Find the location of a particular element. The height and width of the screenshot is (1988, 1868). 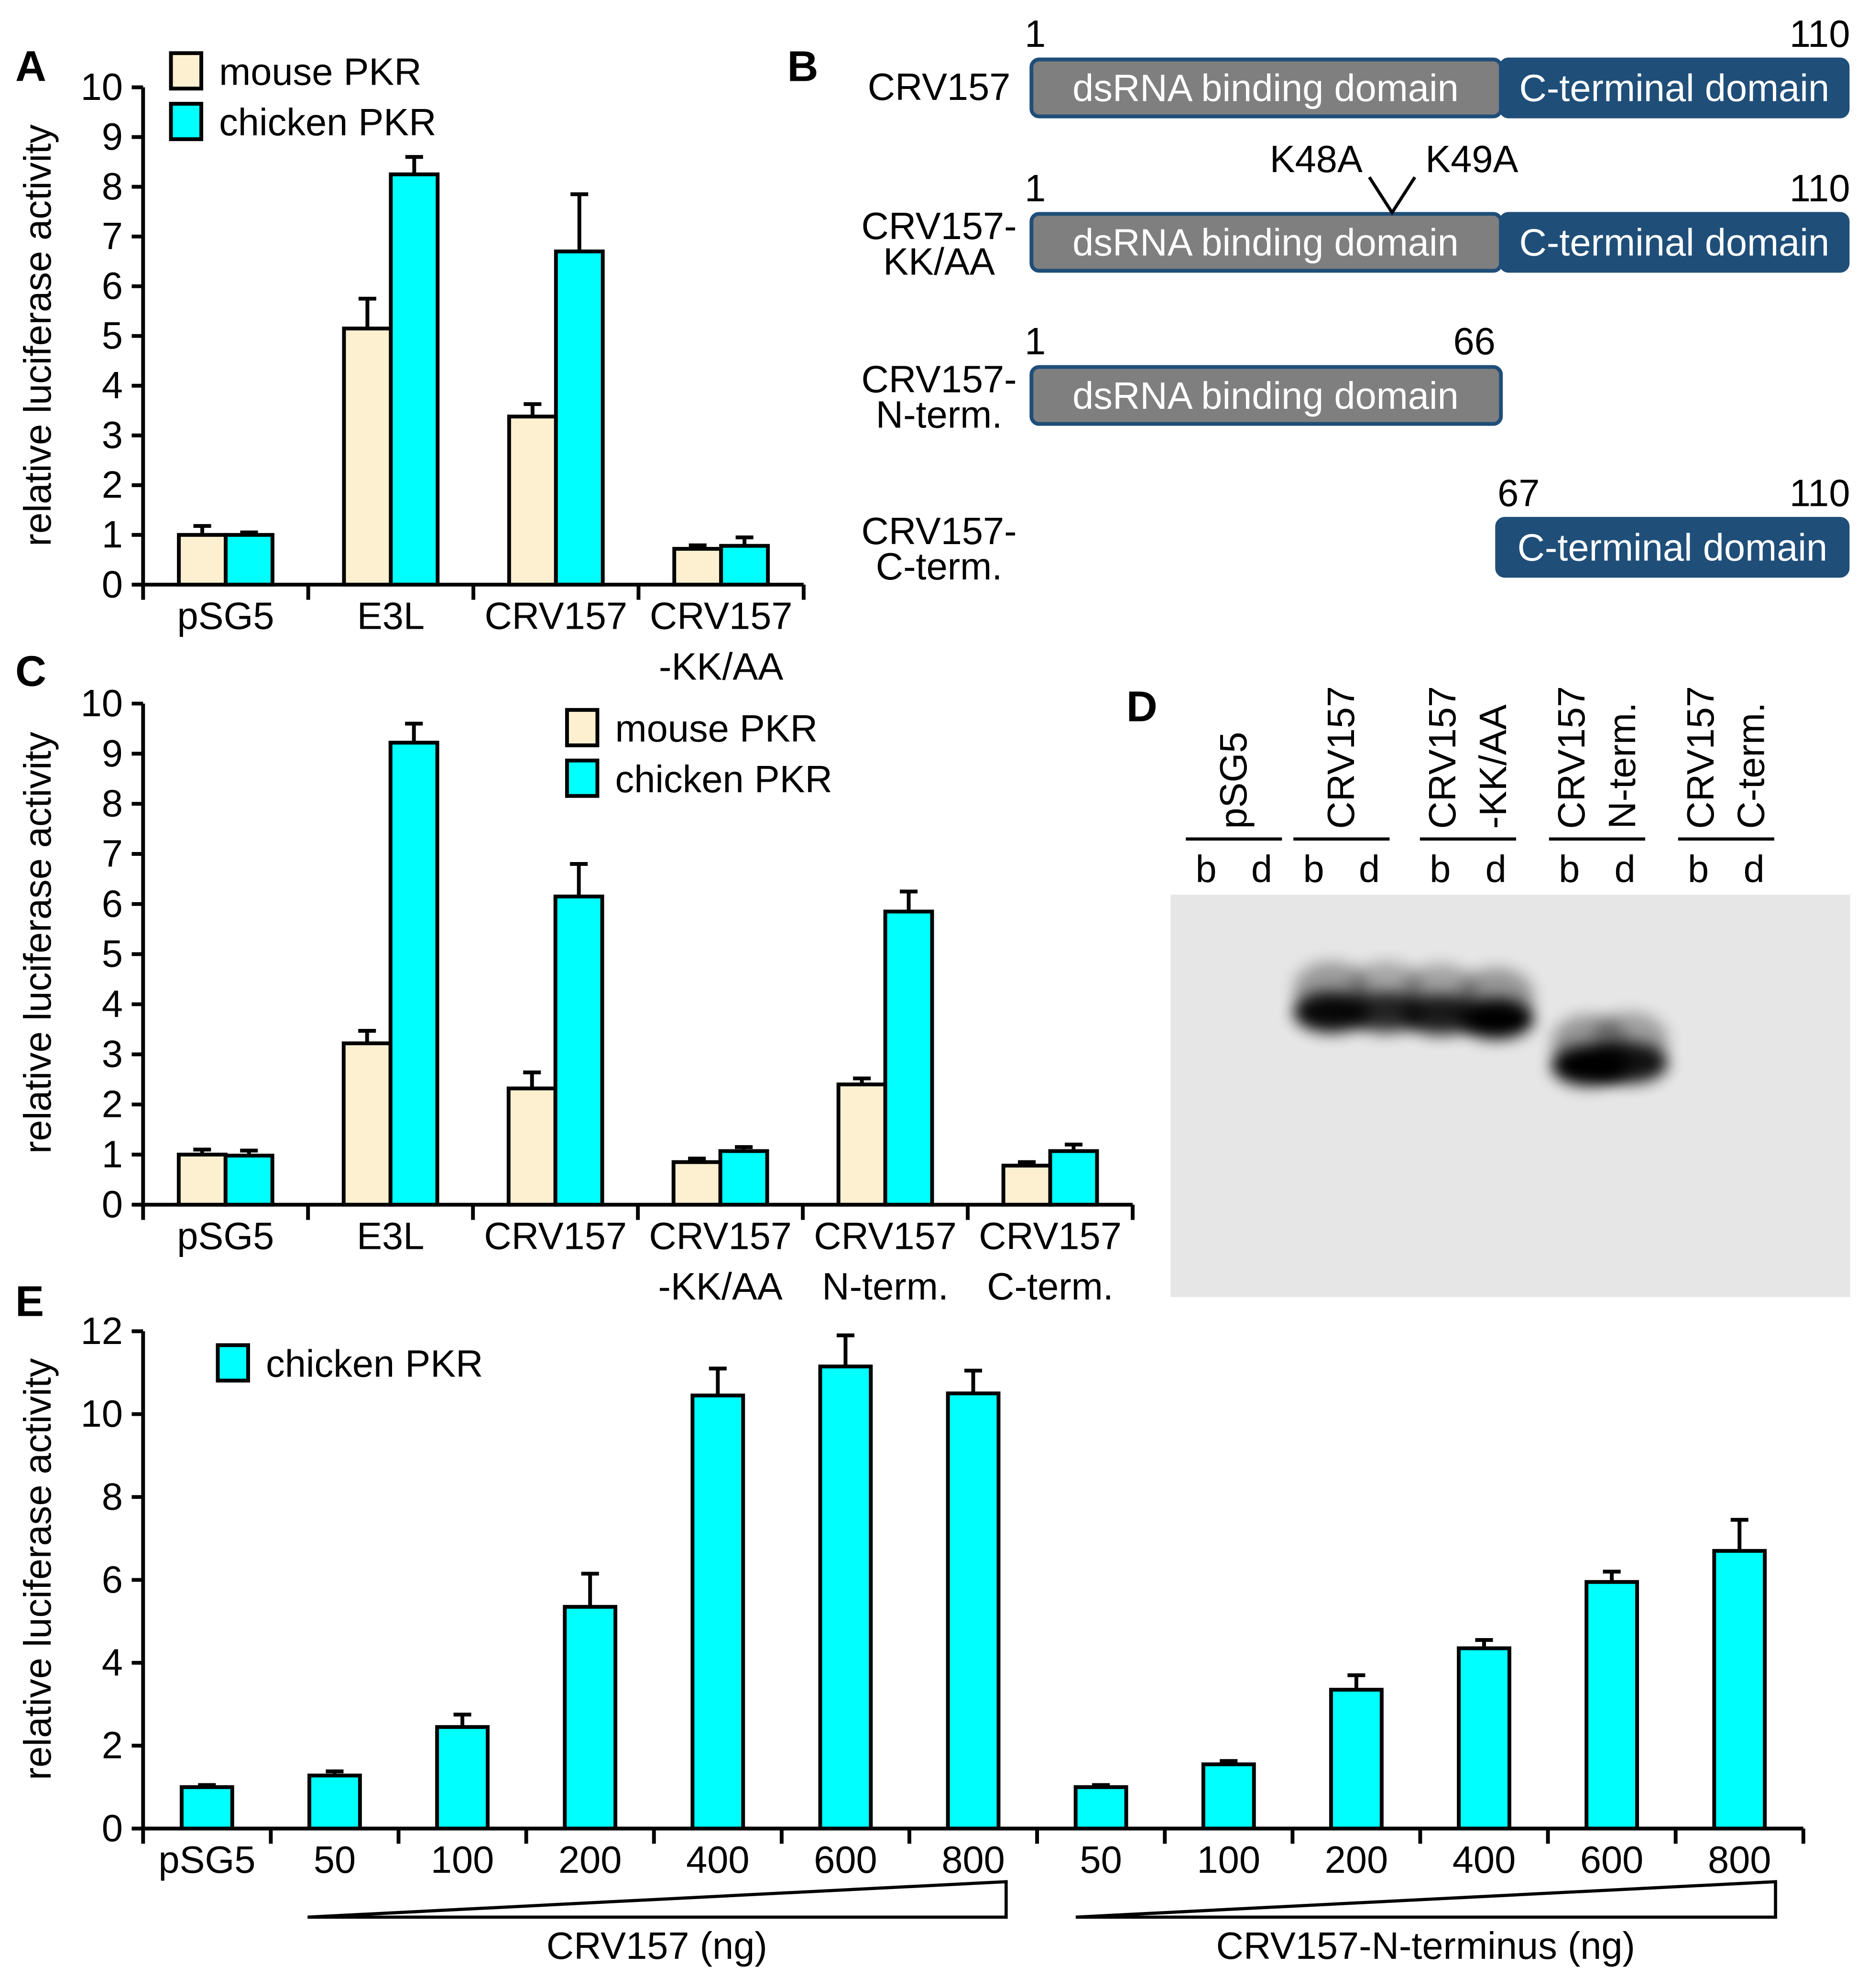

y-tick-label: 1 is located at coordinates (112, 1154).